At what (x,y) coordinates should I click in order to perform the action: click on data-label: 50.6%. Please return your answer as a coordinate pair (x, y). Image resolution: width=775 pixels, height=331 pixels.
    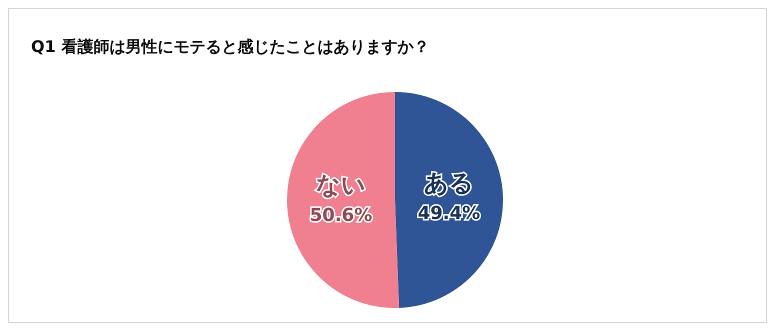
    Looking at the image, I should click on (341, 215).